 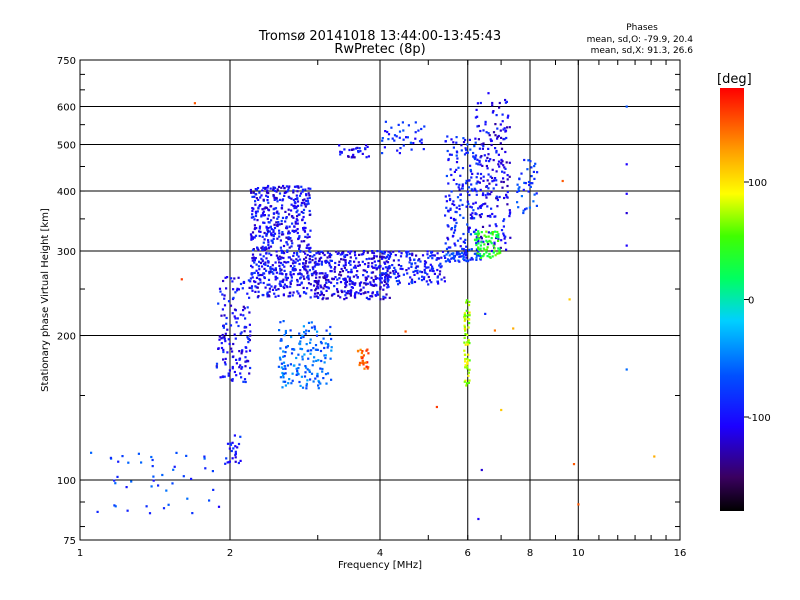 What do you see at coordinates (66, 481) in the screenshot?
I see `y-tick-label: 100` at bounding box center [66, 481].